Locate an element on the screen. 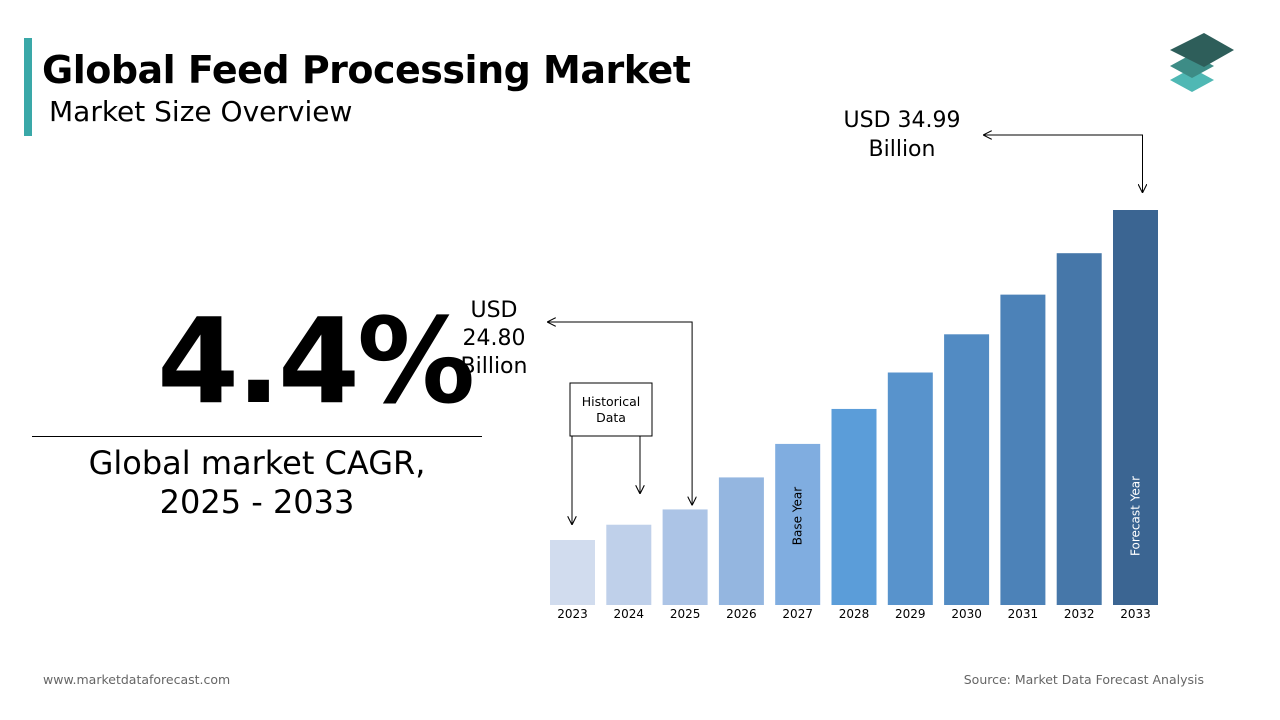 This screenshot has width=1280, height=720. title-accent-bar is located at coordinates (28, 87).